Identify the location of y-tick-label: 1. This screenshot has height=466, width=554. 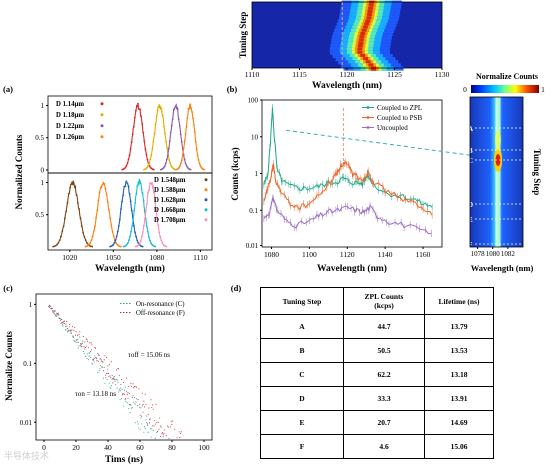
(43, 106).